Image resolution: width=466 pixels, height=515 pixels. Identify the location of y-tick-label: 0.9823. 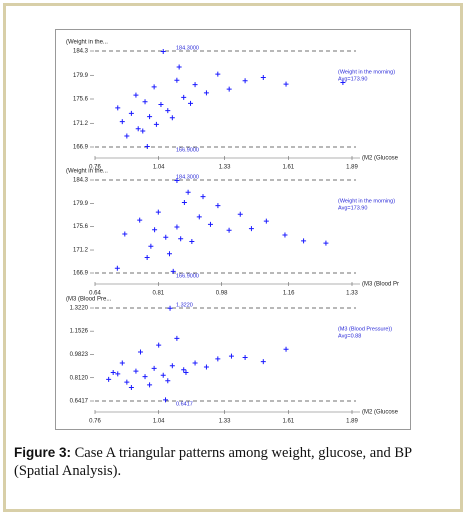
(79, 355).